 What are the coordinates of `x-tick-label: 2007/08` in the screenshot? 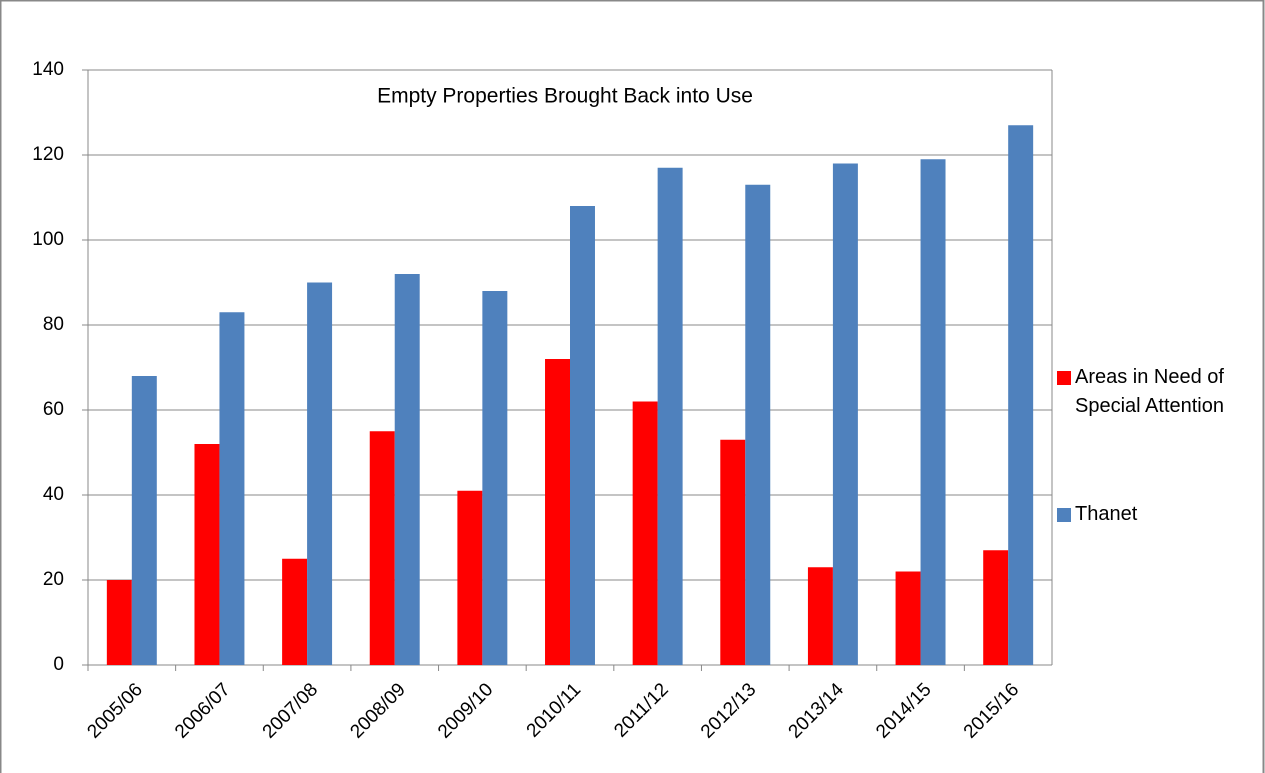 It's located at (290, 710).